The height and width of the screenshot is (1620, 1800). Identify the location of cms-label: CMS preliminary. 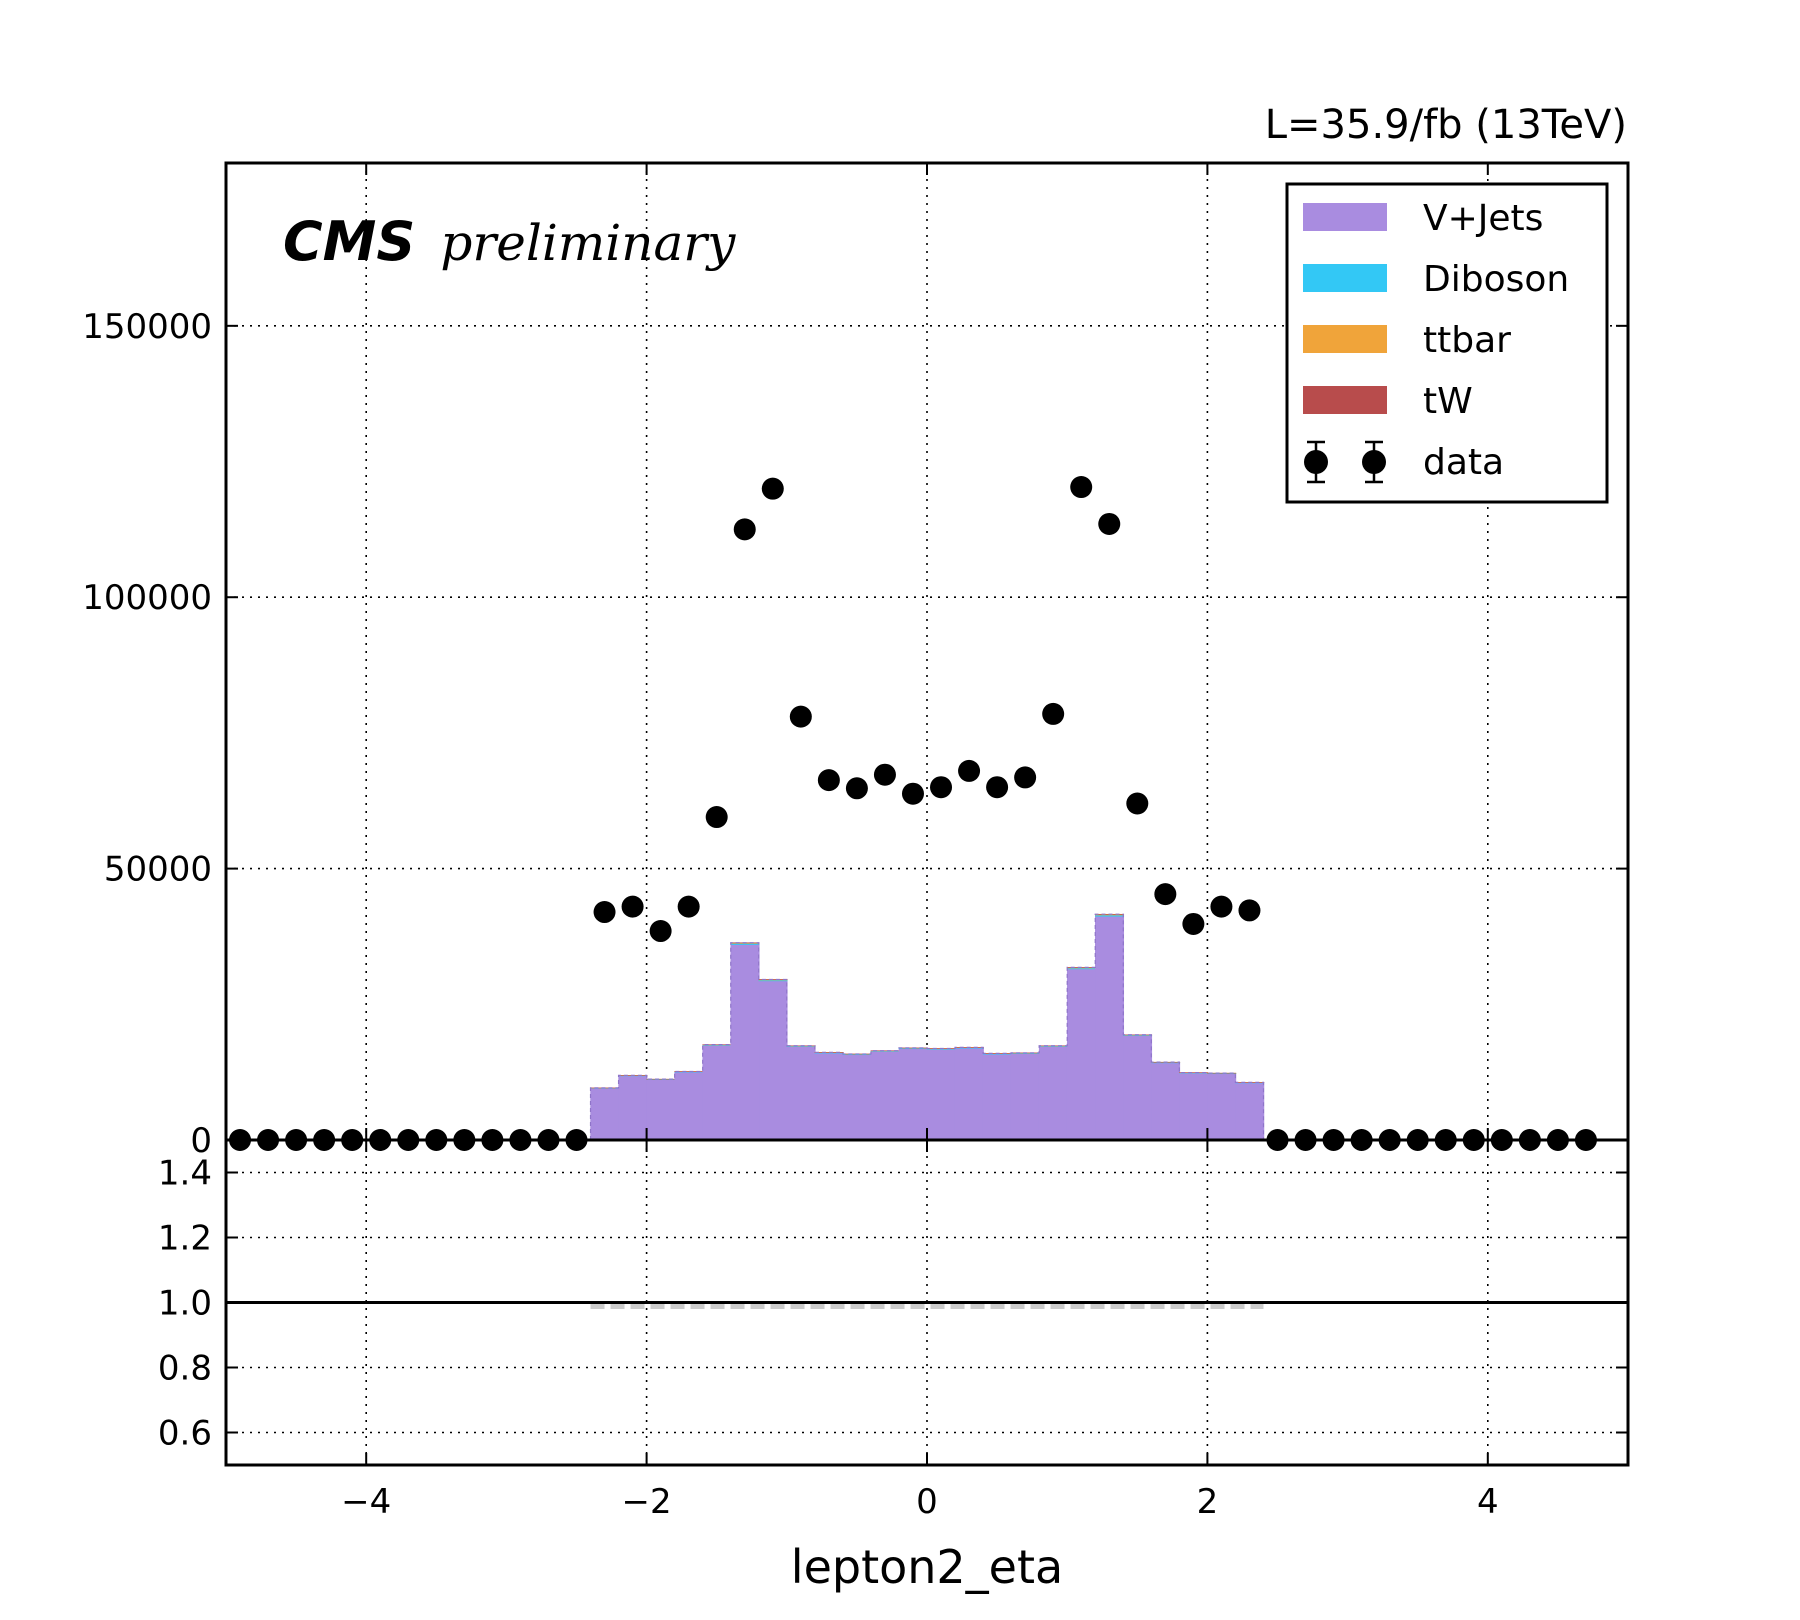
(509, 241).